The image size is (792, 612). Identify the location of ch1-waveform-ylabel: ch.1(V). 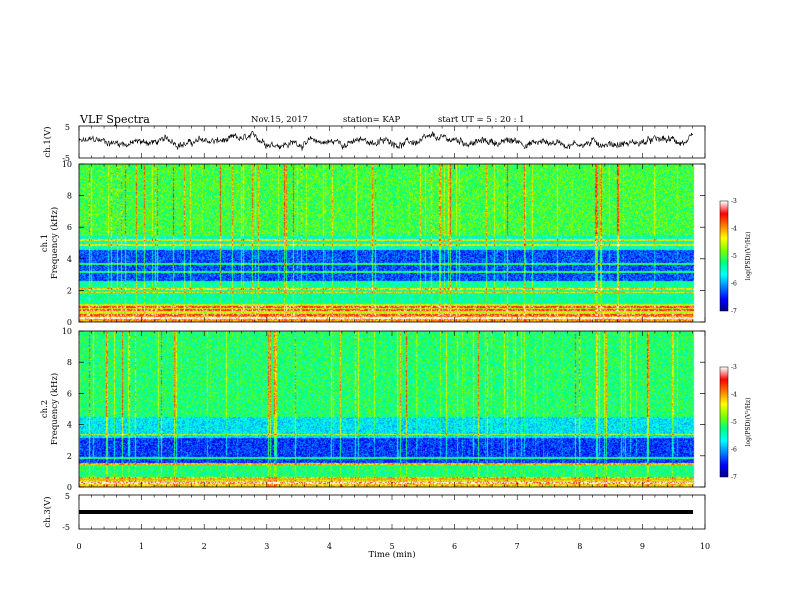
(47, 141).